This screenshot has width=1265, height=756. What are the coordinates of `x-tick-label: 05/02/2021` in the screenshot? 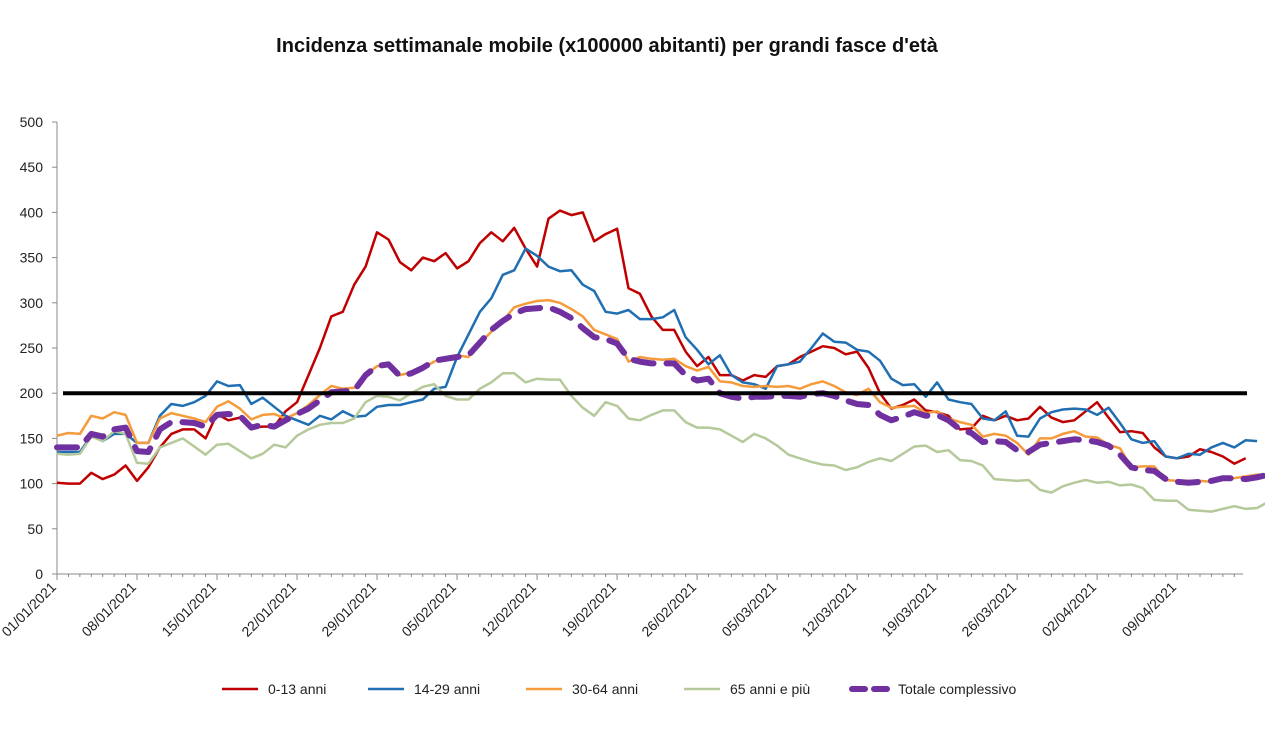 It's located at (428, 609).